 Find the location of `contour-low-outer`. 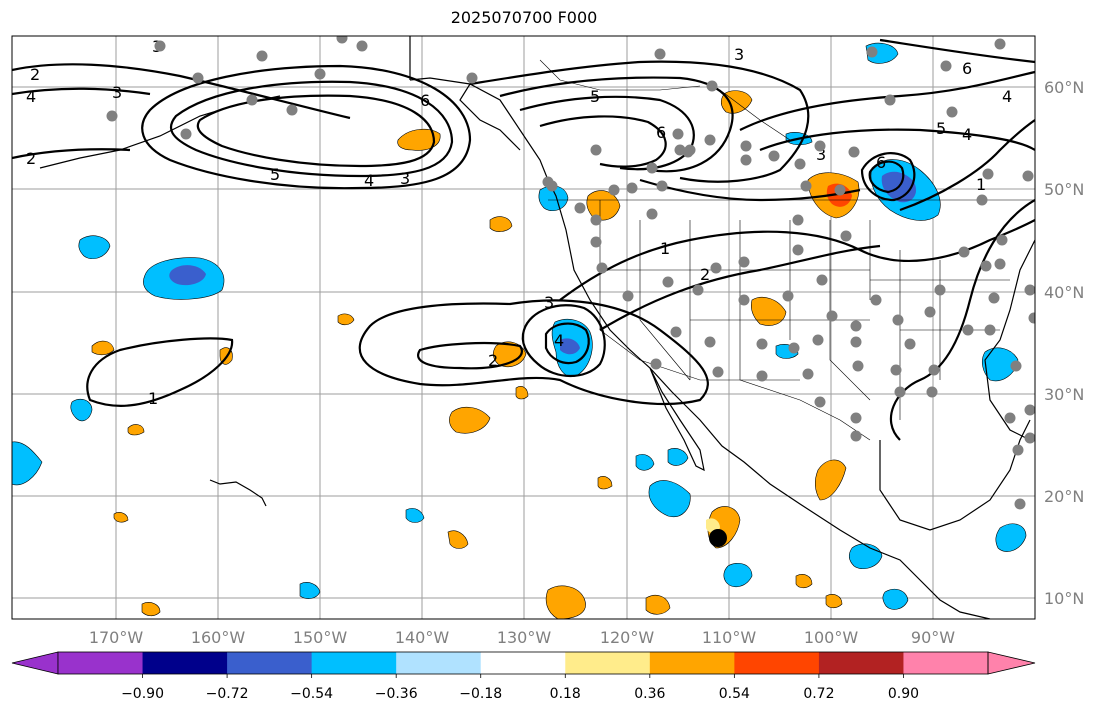

contour-low-outer is located at coordinates (533, 352).